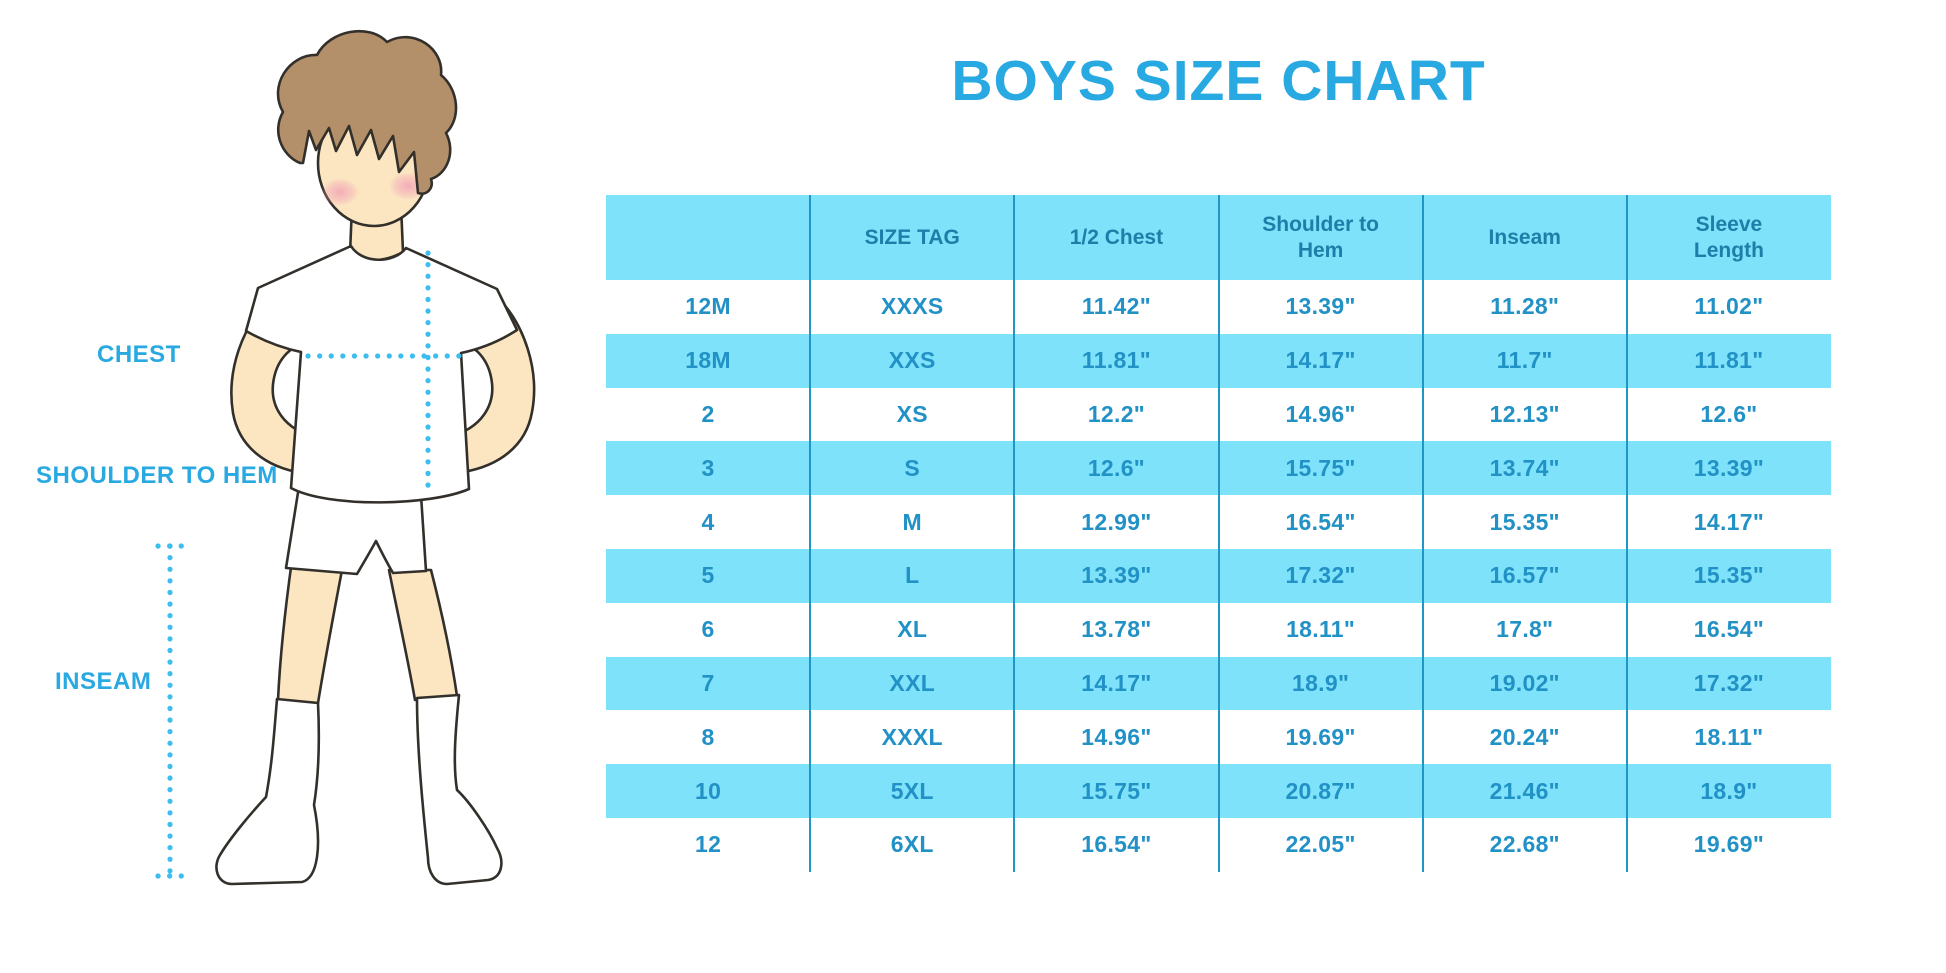  I want to click on shorts-shape, so click(356, 527).